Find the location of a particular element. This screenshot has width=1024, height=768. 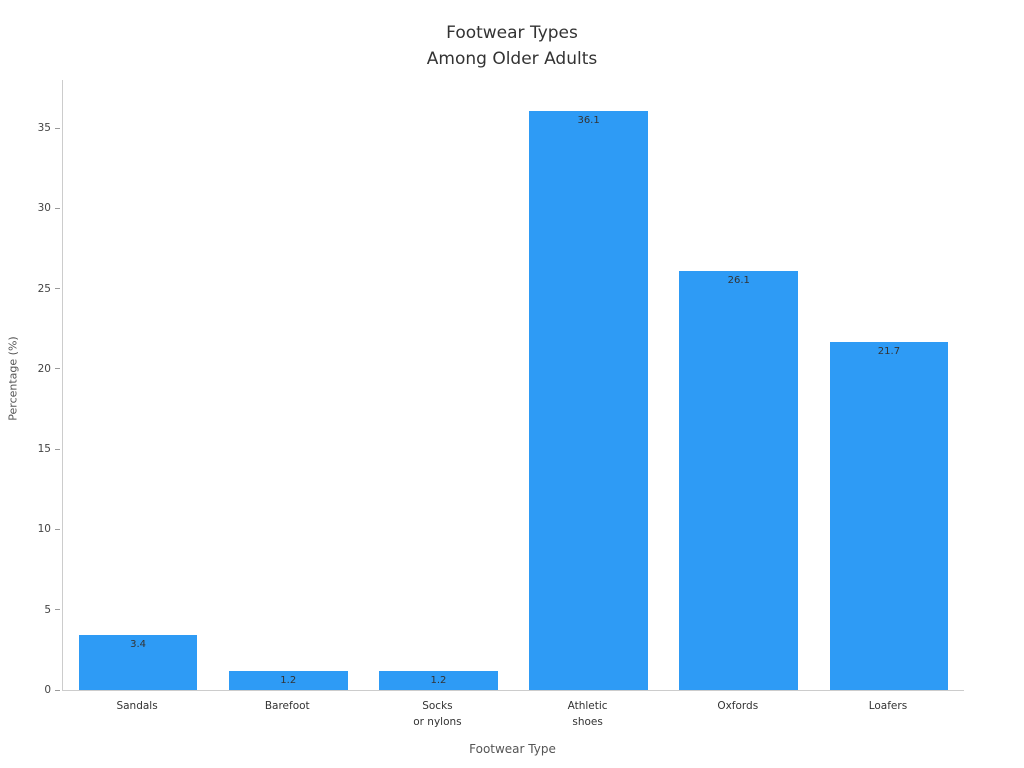

bar-value-label: 21.7 is located at coordinates (889, 351).